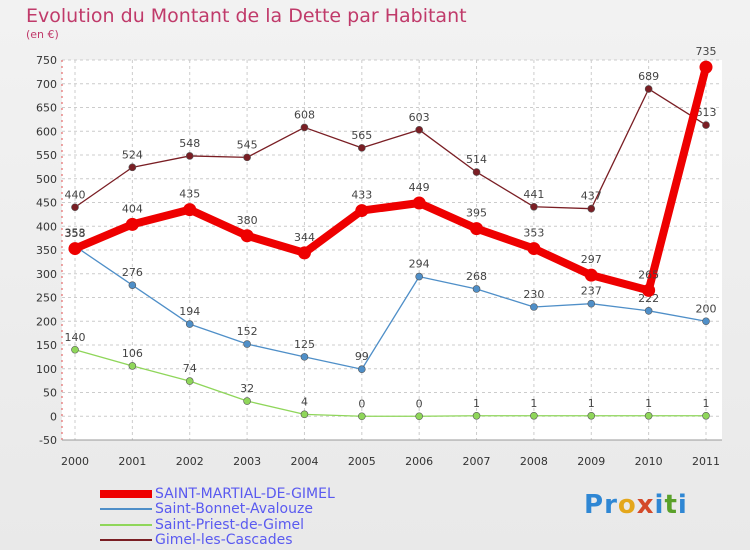 The width and height of the screenshot is (750, 550). Describe the element at coordinates (476, 159) in the screenshot. I see `data-label: 514` at that location.